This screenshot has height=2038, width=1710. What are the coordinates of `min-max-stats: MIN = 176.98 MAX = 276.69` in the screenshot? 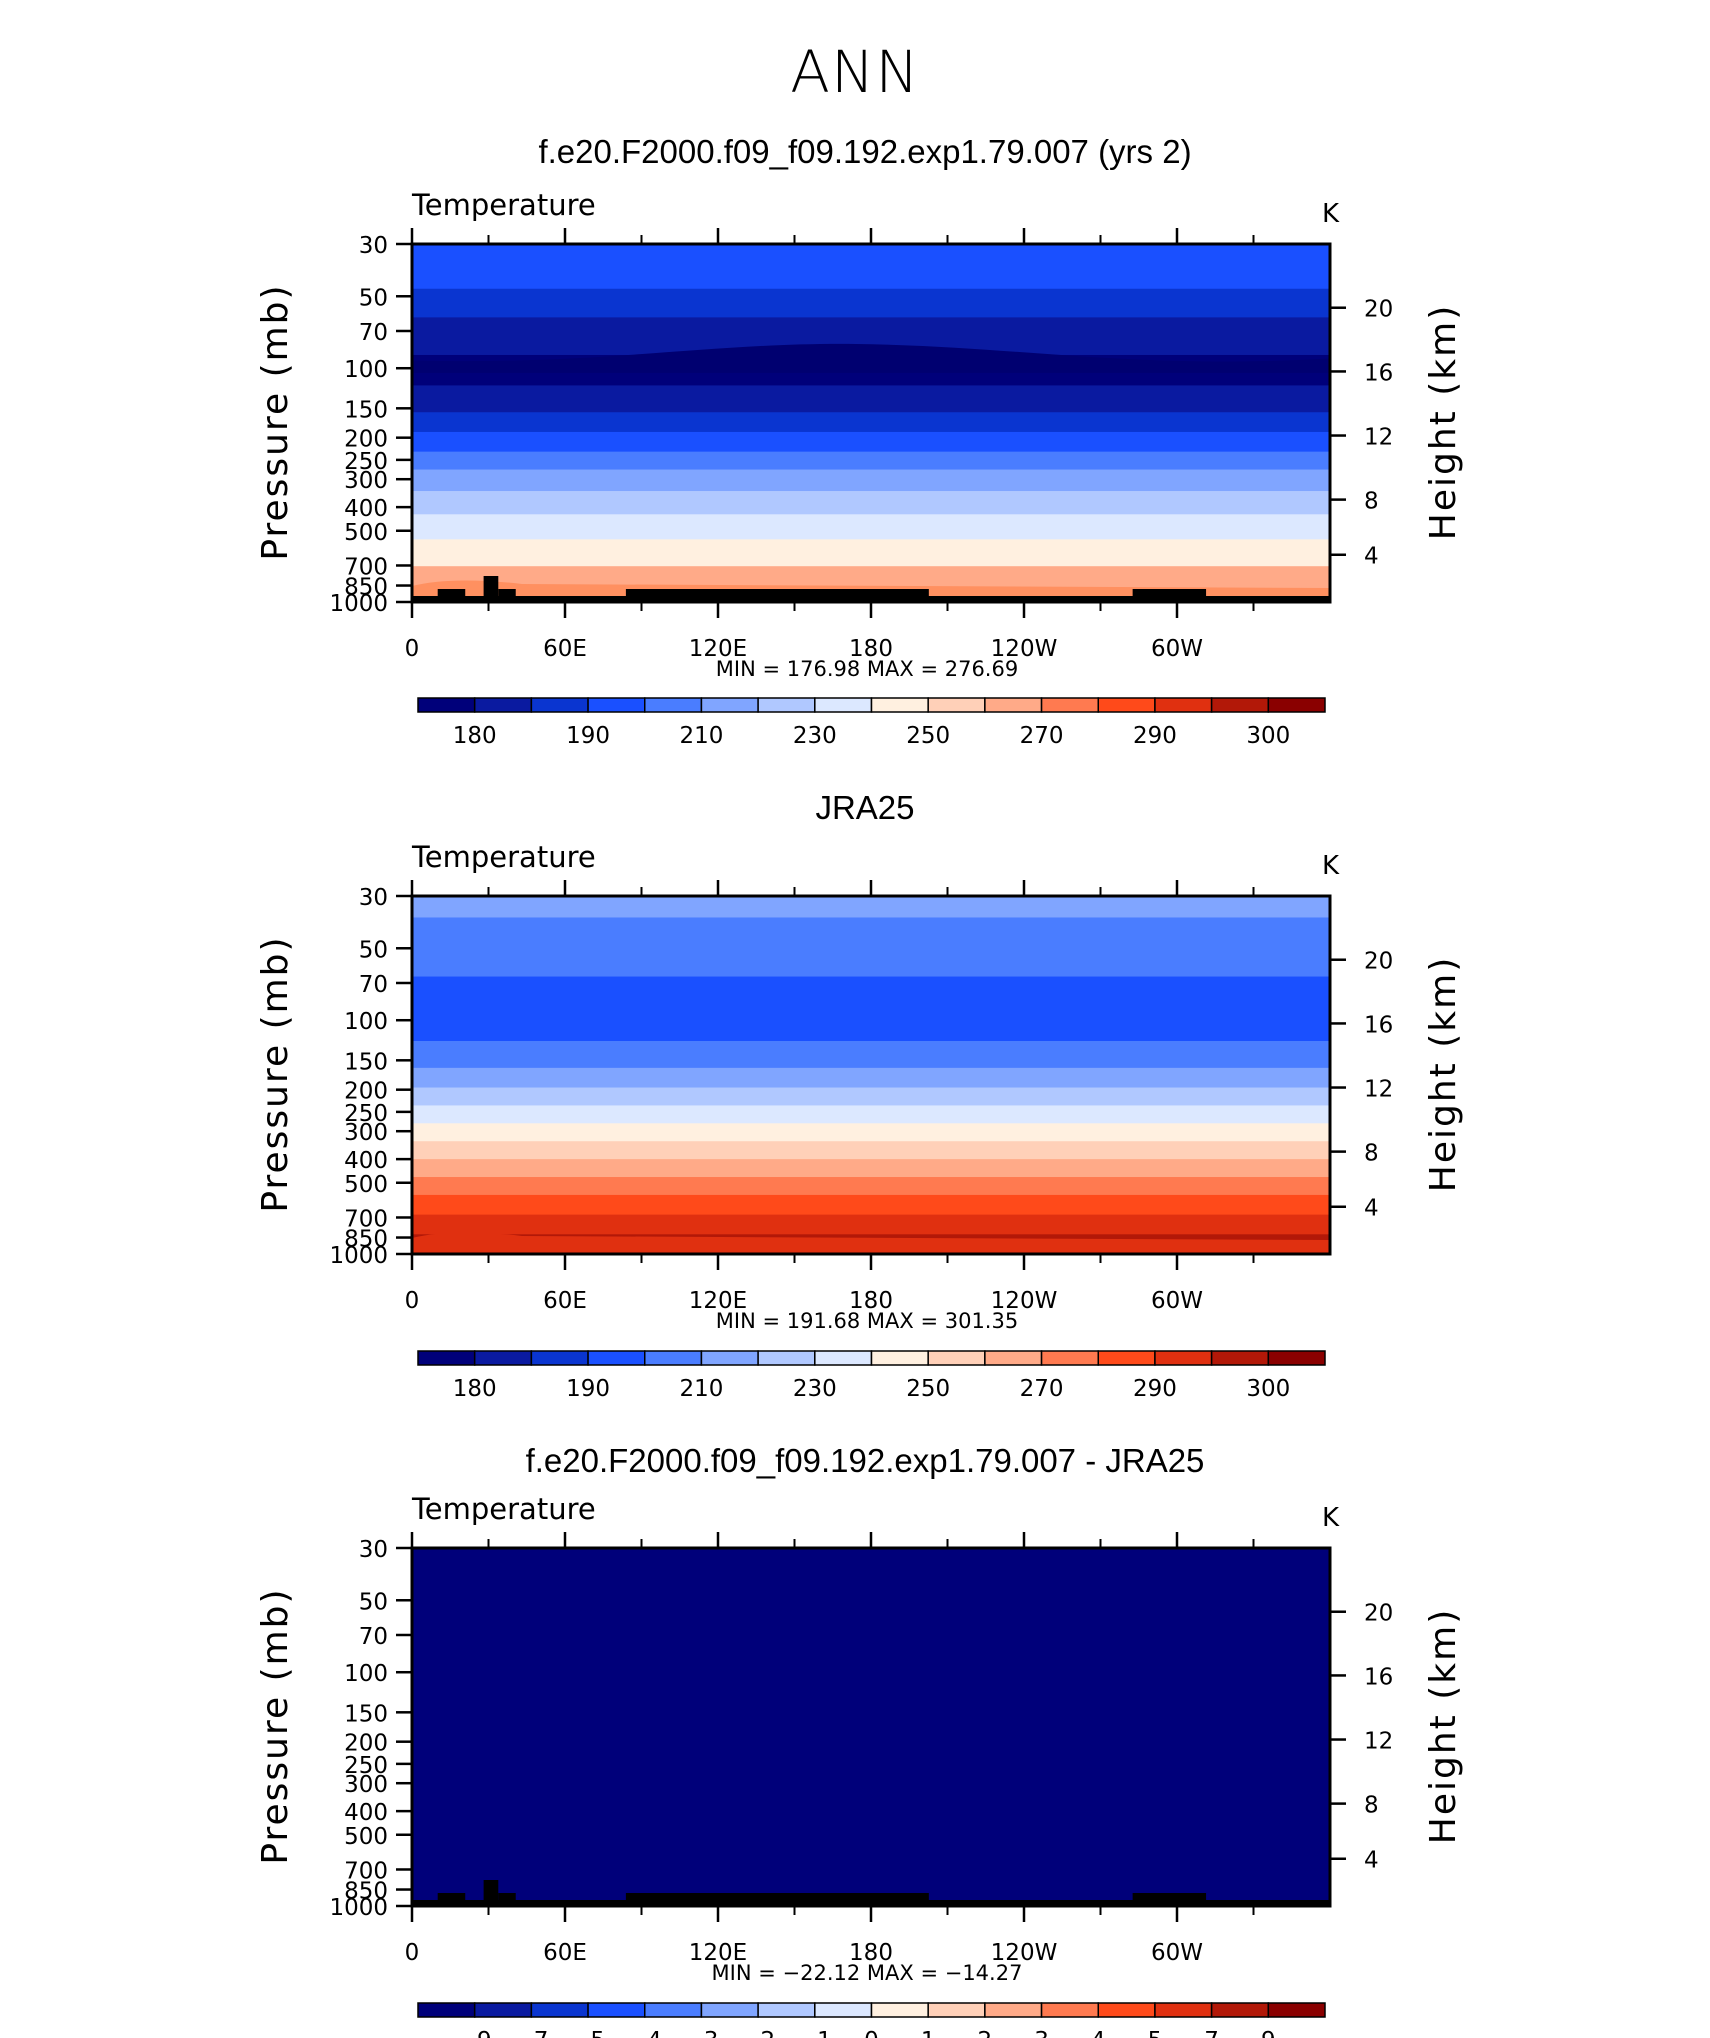 It's located at (867, 669).